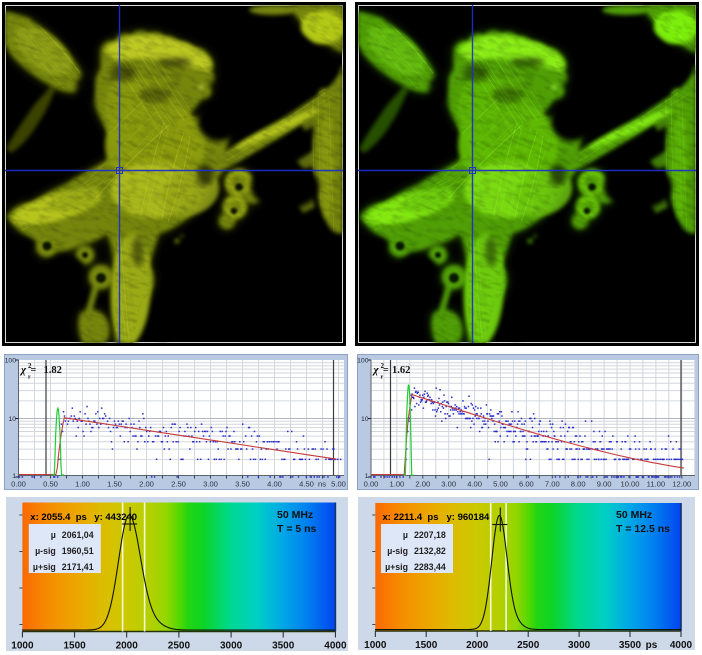  Describe the element at coordinates (297, 529) in the screenshot. I see `svg-text: T = 5 ns` at that location.